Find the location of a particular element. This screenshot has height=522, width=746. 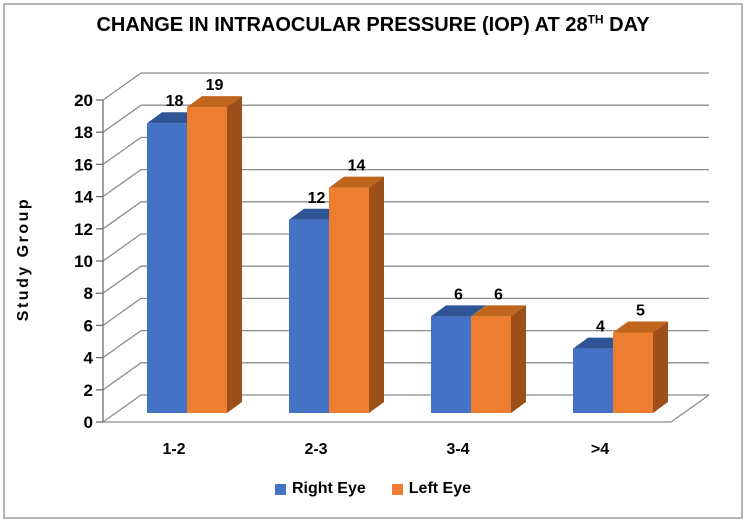

data-label-1-2-0: 18 is located at coordinates (175, 101).